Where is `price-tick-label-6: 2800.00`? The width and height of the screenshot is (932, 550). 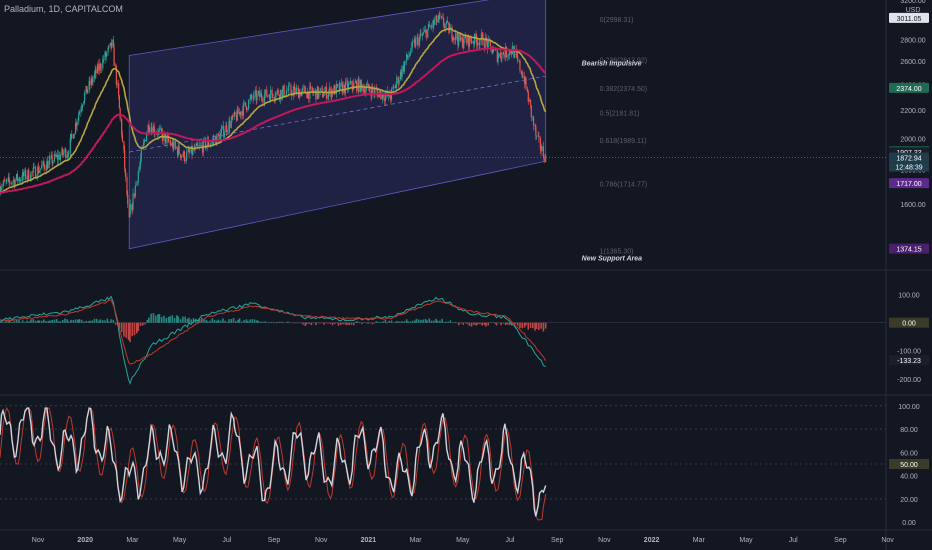 price-tick-label-6: 2800.00 is located at coordinates (912, 40).